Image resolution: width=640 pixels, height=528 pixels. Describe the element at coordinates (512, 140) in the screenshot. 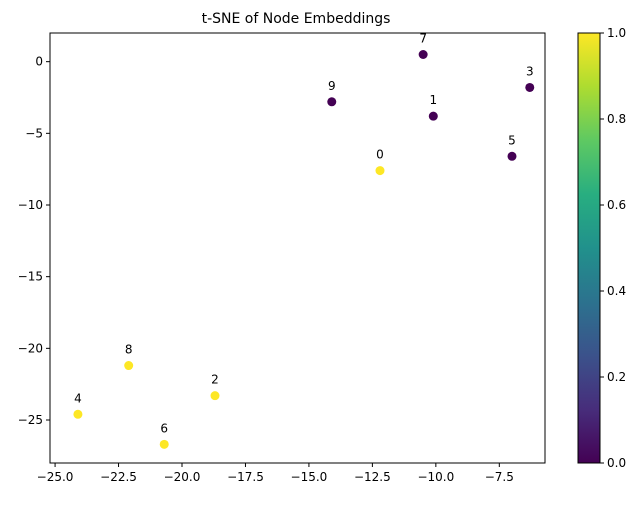

I see `point-label: 5` at that location.